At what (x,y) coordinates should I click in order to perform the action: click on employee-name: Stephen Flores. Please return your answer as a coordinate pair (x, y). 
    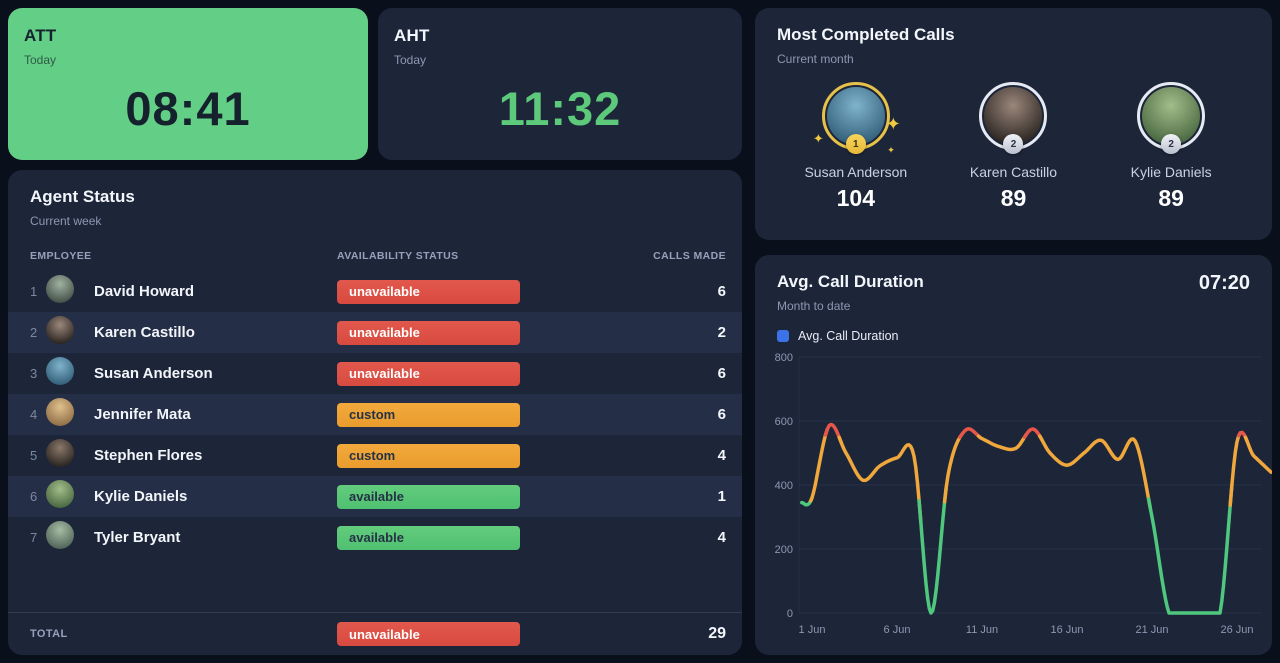
    Looking at the image, I should click on (148, 455).